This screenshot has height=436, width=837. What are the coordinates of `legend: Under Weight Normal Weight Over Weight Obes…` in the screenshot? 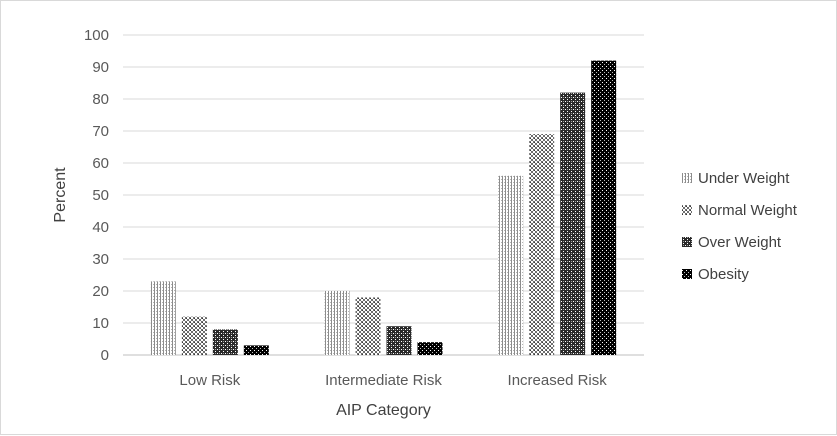 It's located at (740, 226).